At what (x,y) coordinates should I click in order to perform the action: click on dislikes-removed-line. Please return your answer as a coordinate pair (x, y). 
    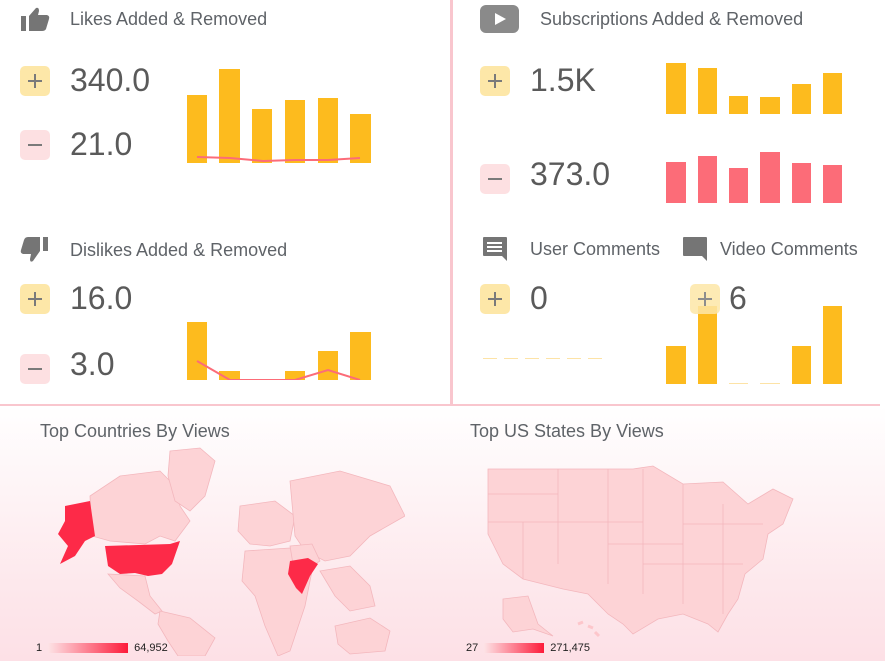
    Looking at the image, I should click on (278, 370).